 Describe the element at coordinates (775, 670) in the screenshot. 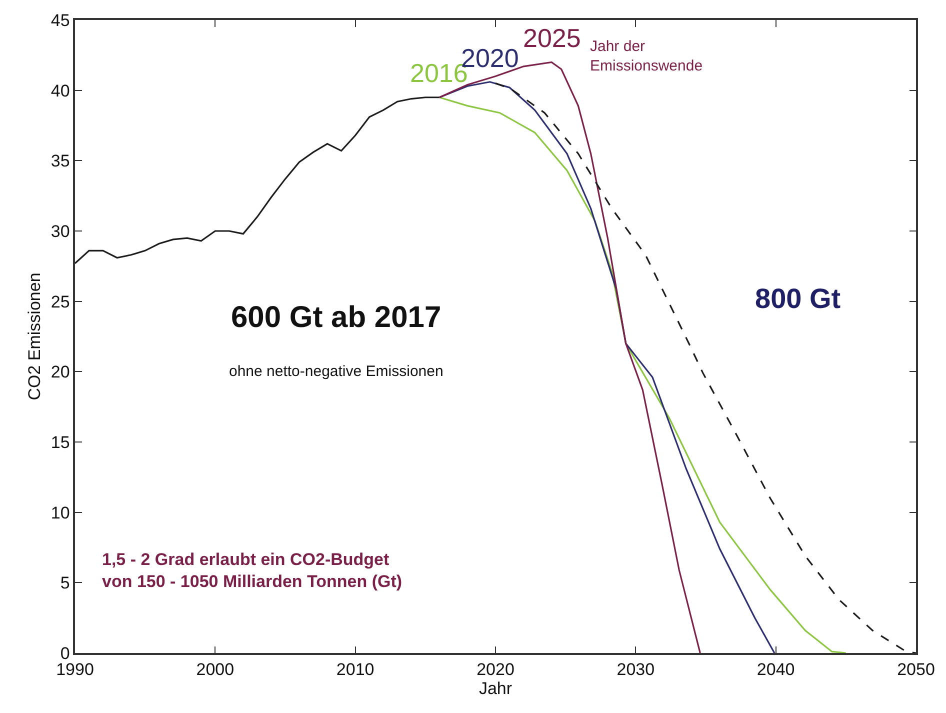

I see `x-tick-label: 2040` at that location.